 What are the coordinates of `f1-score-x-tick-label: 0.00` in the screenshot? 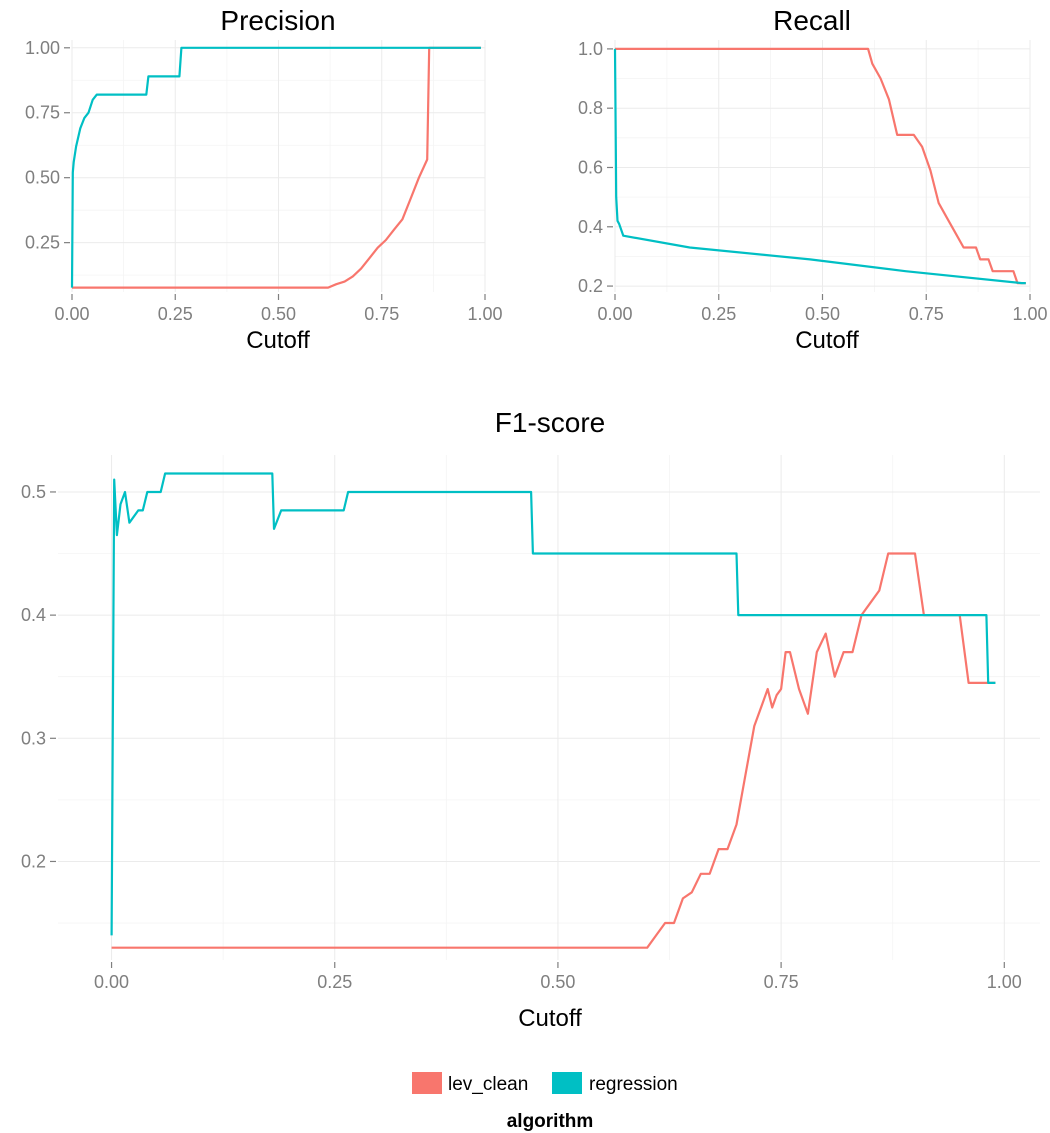 It's located at (111, 982).